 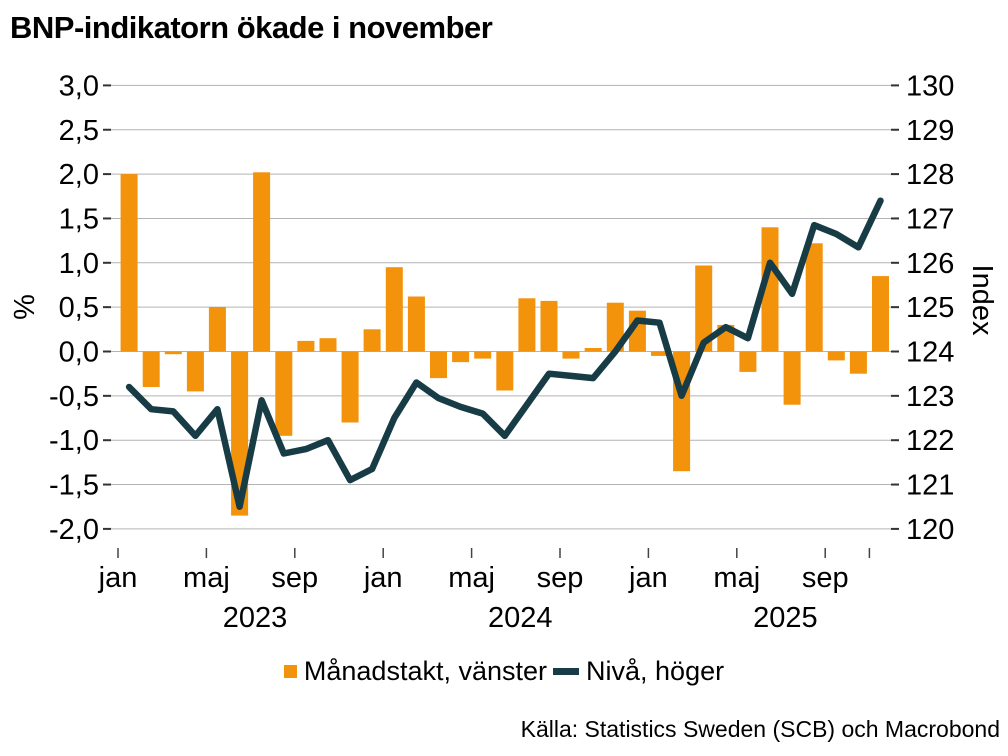 I want to click on bar-nov 2023, so click(x=350, y=387).